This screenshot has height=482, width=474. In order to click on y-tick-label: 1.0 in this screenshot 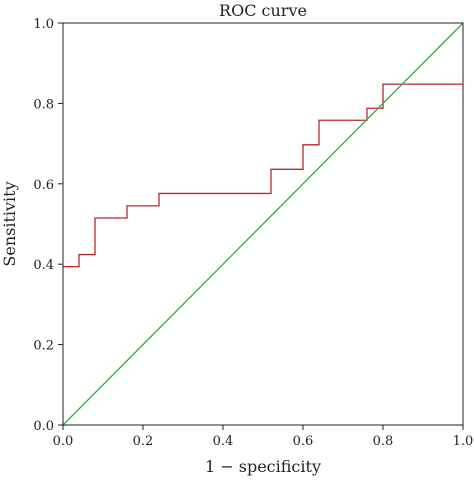, I will do `click(43, 24)`.